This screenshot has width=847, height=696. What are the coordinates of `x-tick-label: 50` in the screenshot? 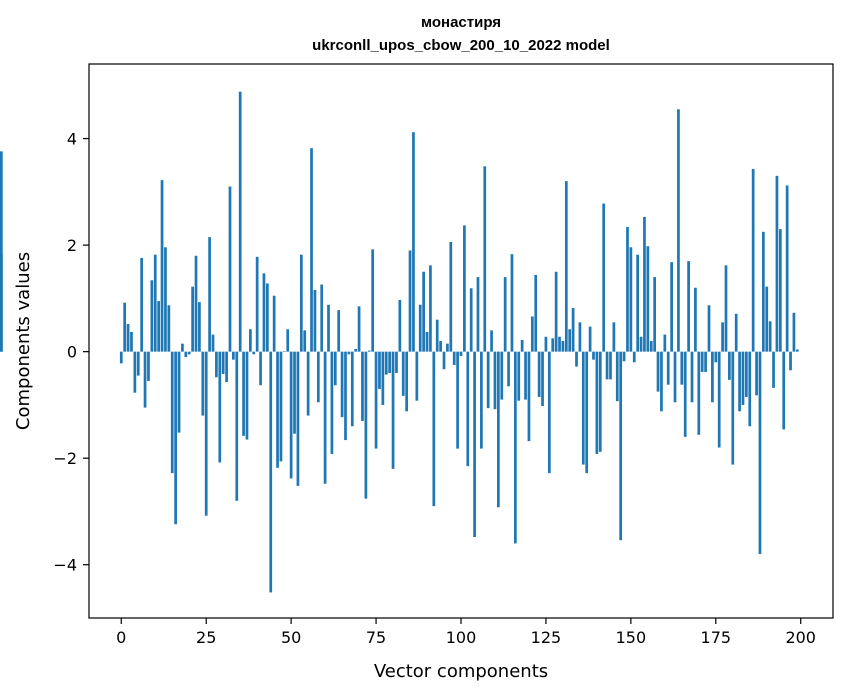 It's located at (291, 637).